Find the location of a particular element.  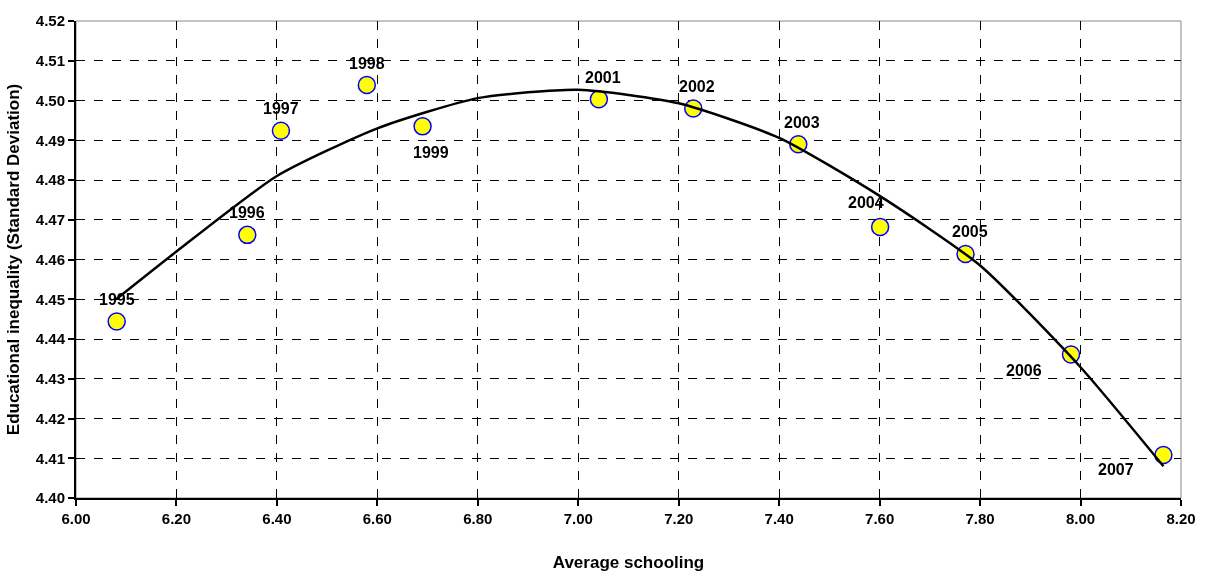

x-tick-label: 8.20 is located at coordinates (1181, 518).